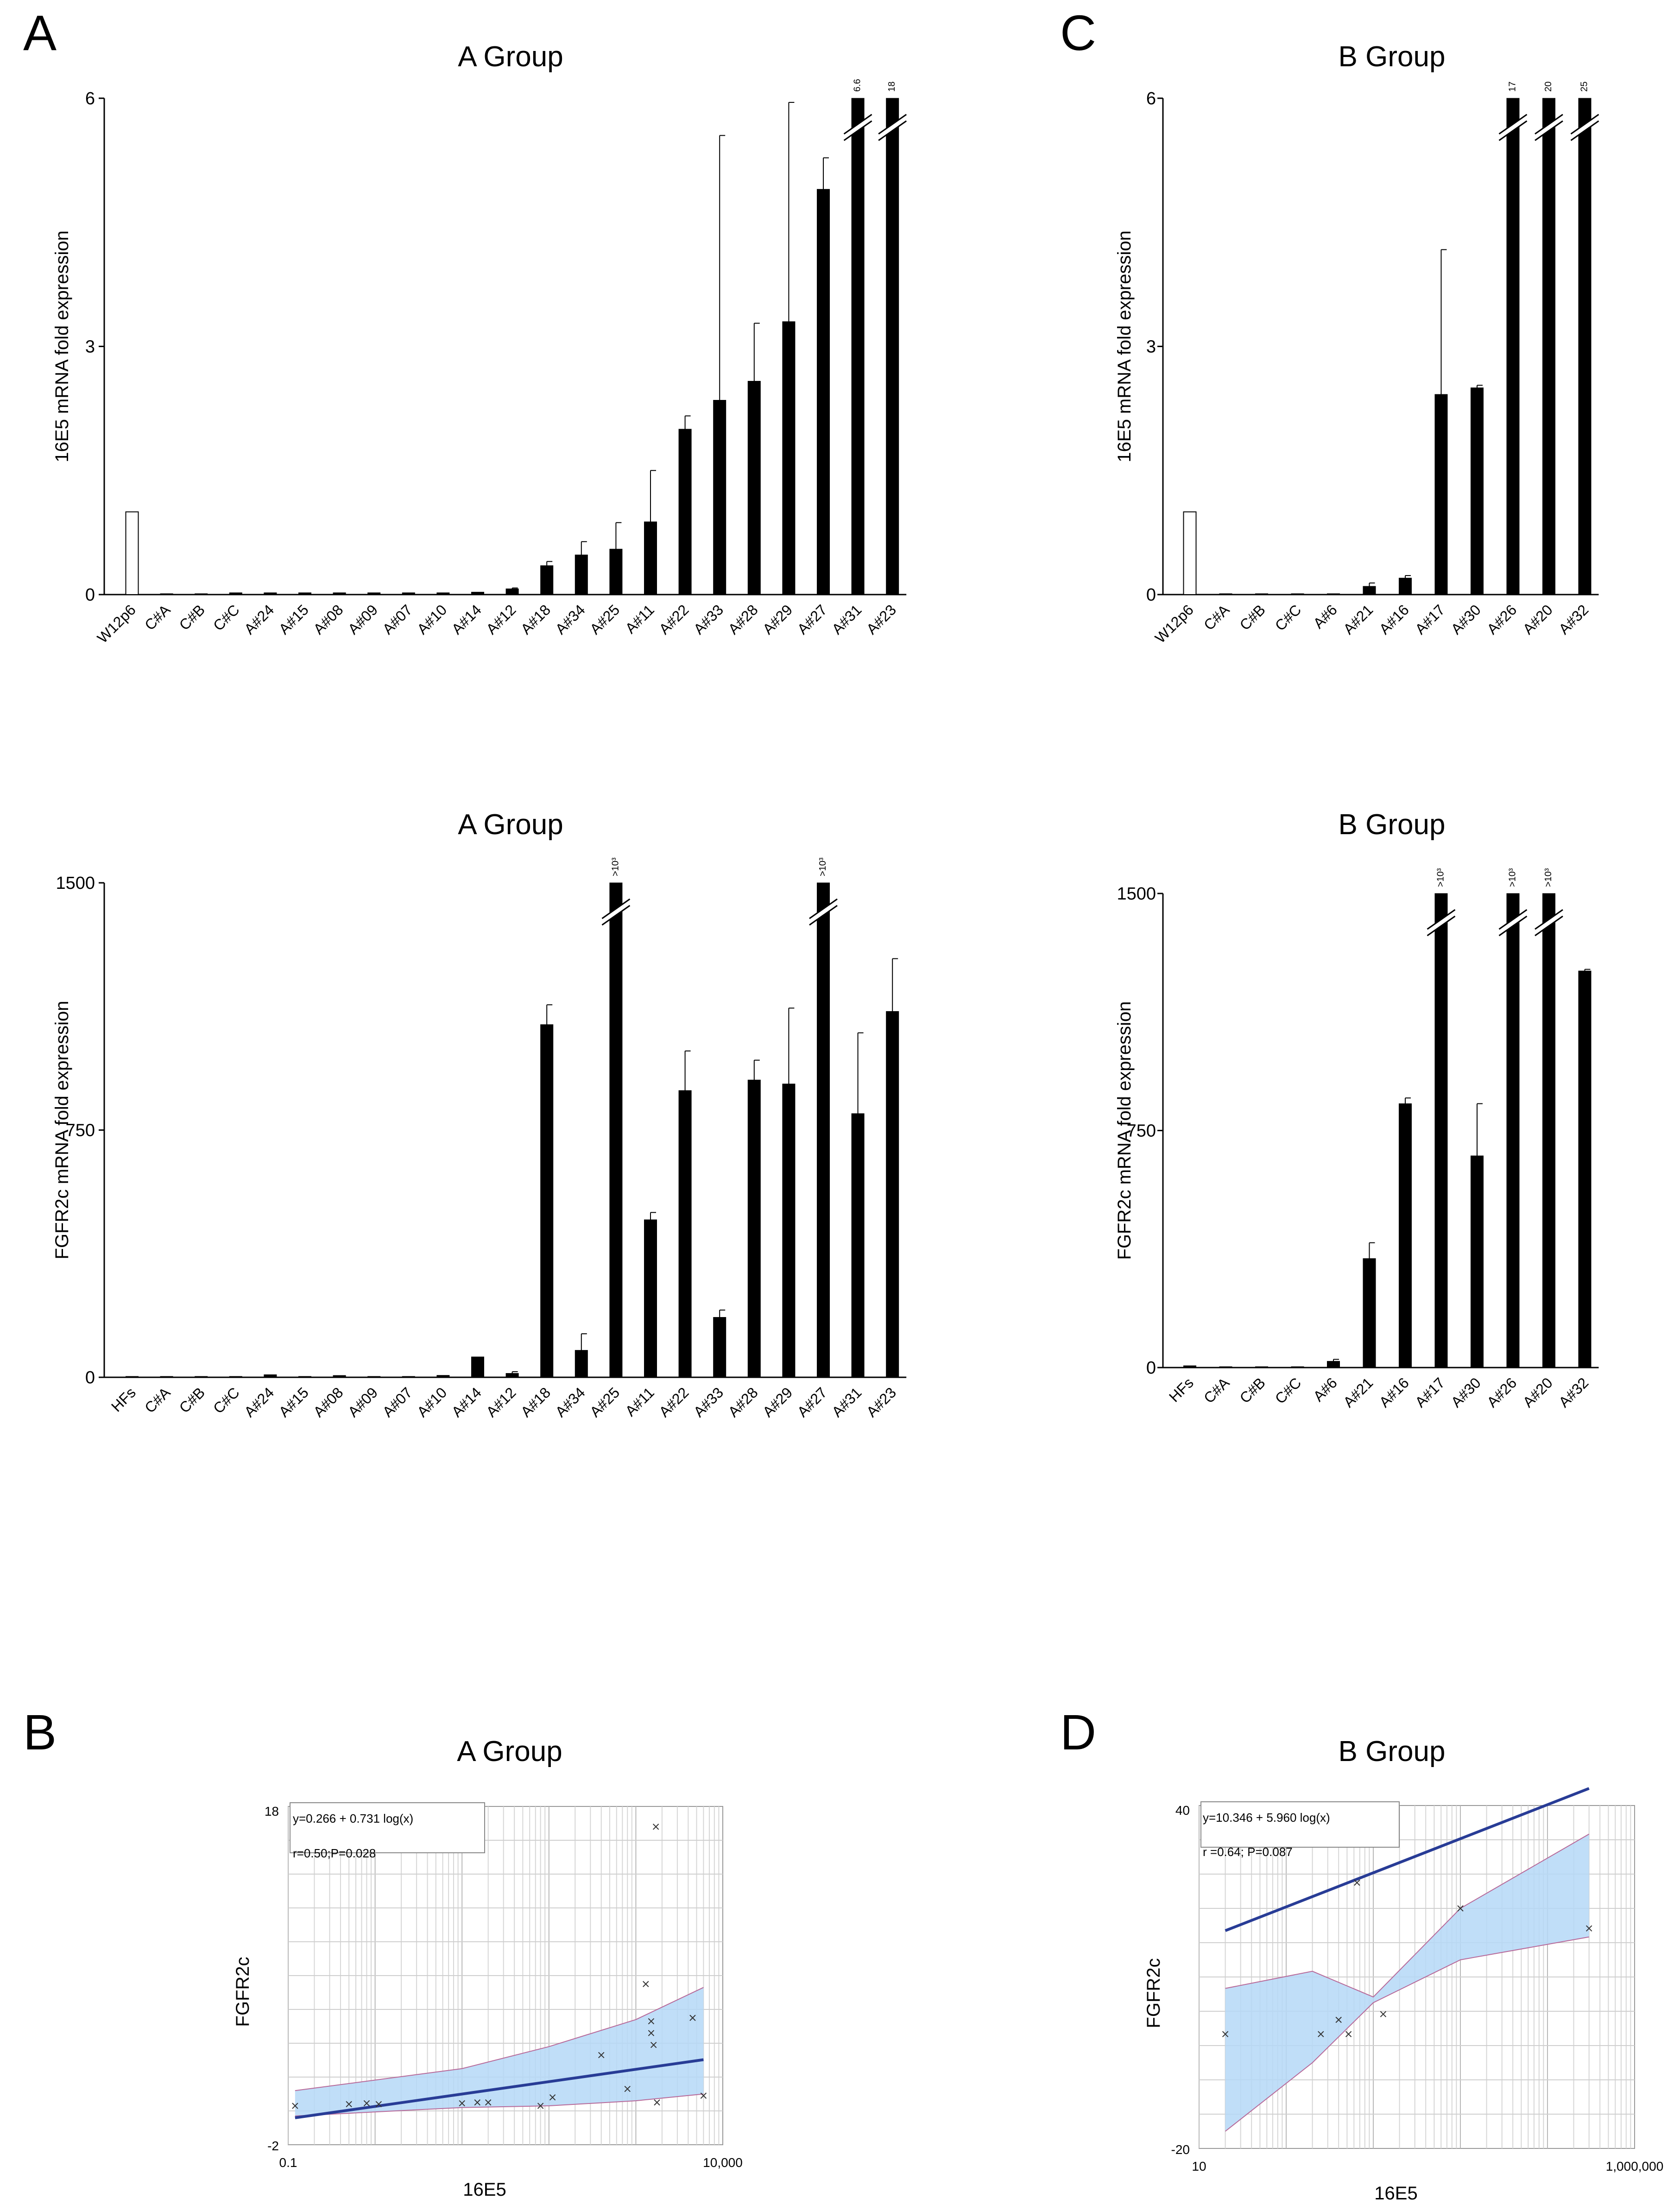  What do you see at coordinates (616, 1130) in the screenshot?
I see `bar-a25` at bounding box center [616, 1130].